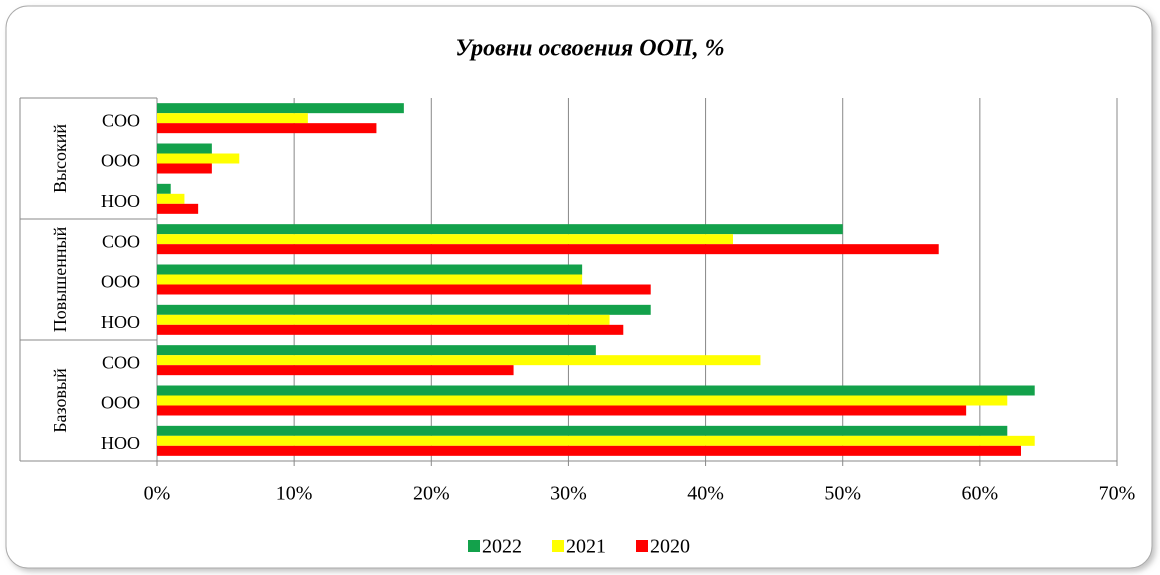 The width and height of the screenshot is (1160, 575). Describe the element at coordinates (502, 547) in the screenshot. I see `legend-label: 2022` at that location.